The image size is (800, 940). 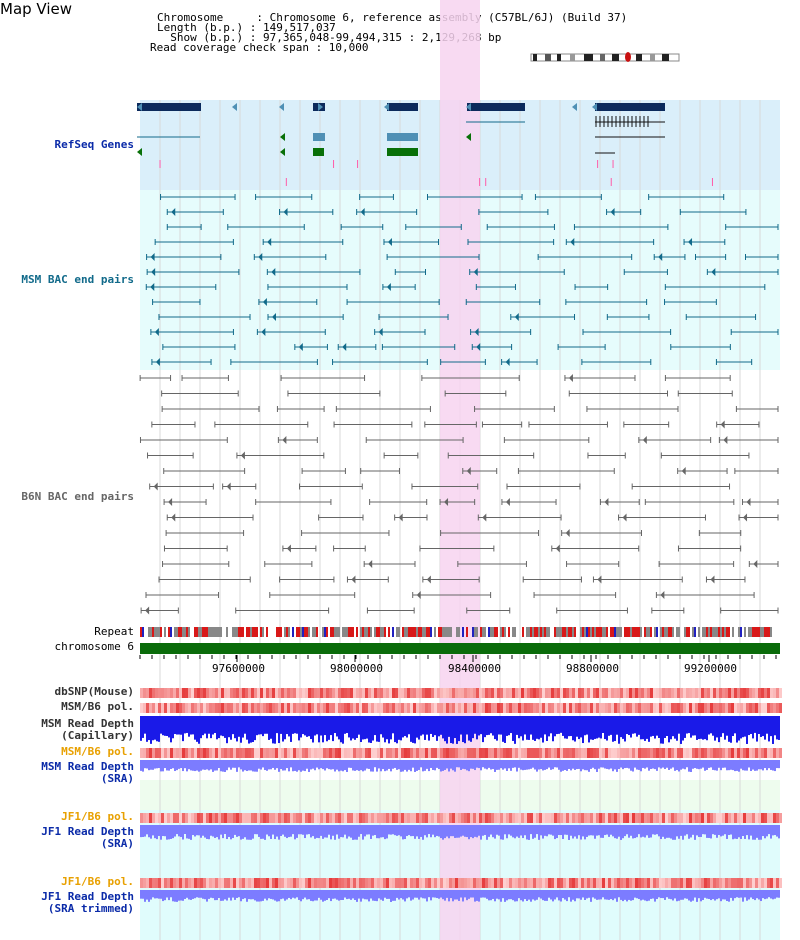 What do you see at coordinates (77, 279) in the screenshot?
I see `track-label-msm-bac: MSM BAC end pairs` at bounding box center [77, 279].